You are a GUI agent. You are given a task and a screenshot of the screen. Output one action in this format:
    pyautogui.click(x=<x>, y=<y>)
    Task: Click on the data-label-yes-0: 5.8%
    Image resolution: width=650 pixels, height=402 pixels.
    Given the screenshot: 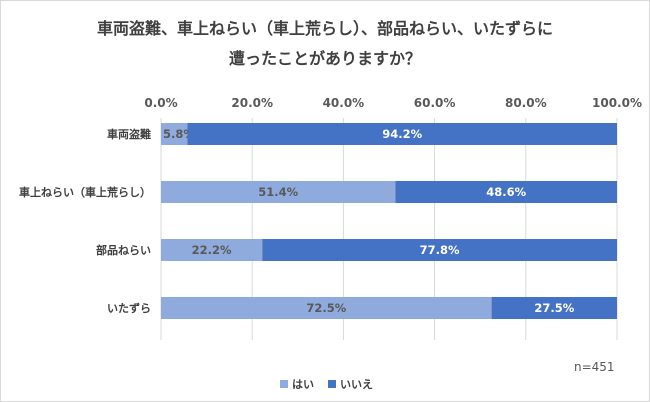 What is the action you would take?
    pyautogui.click(x=179, y=134)
    